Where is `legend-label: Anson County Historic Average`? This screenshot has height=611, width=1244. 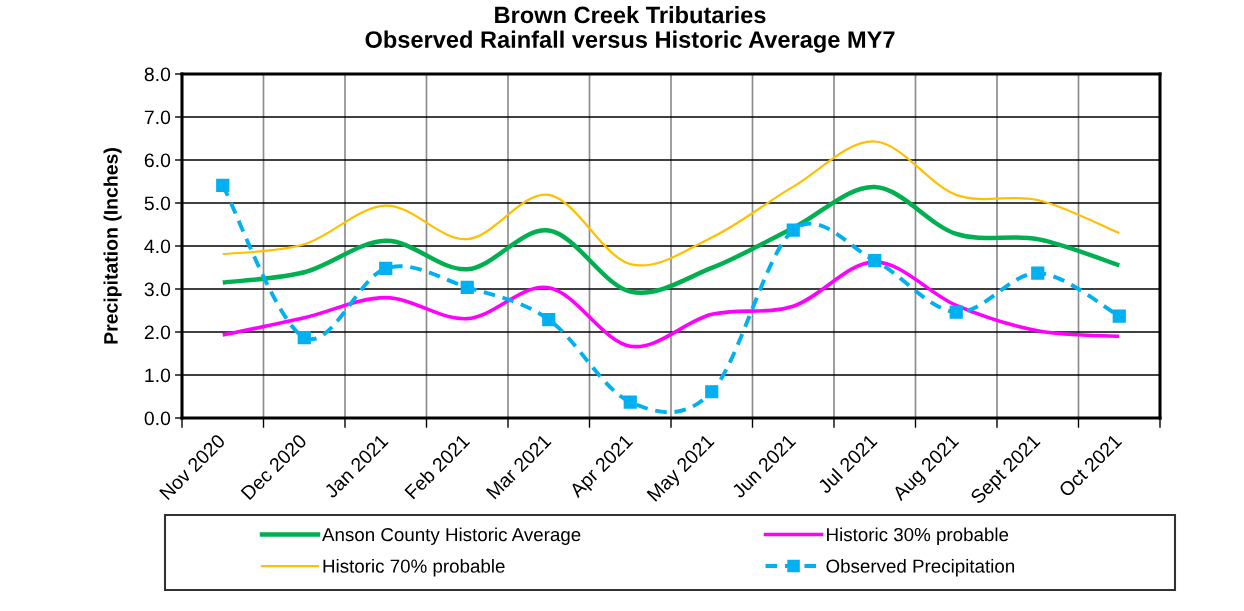
legend-label: Anson County Historic Average is located at coordinates (451, 536).